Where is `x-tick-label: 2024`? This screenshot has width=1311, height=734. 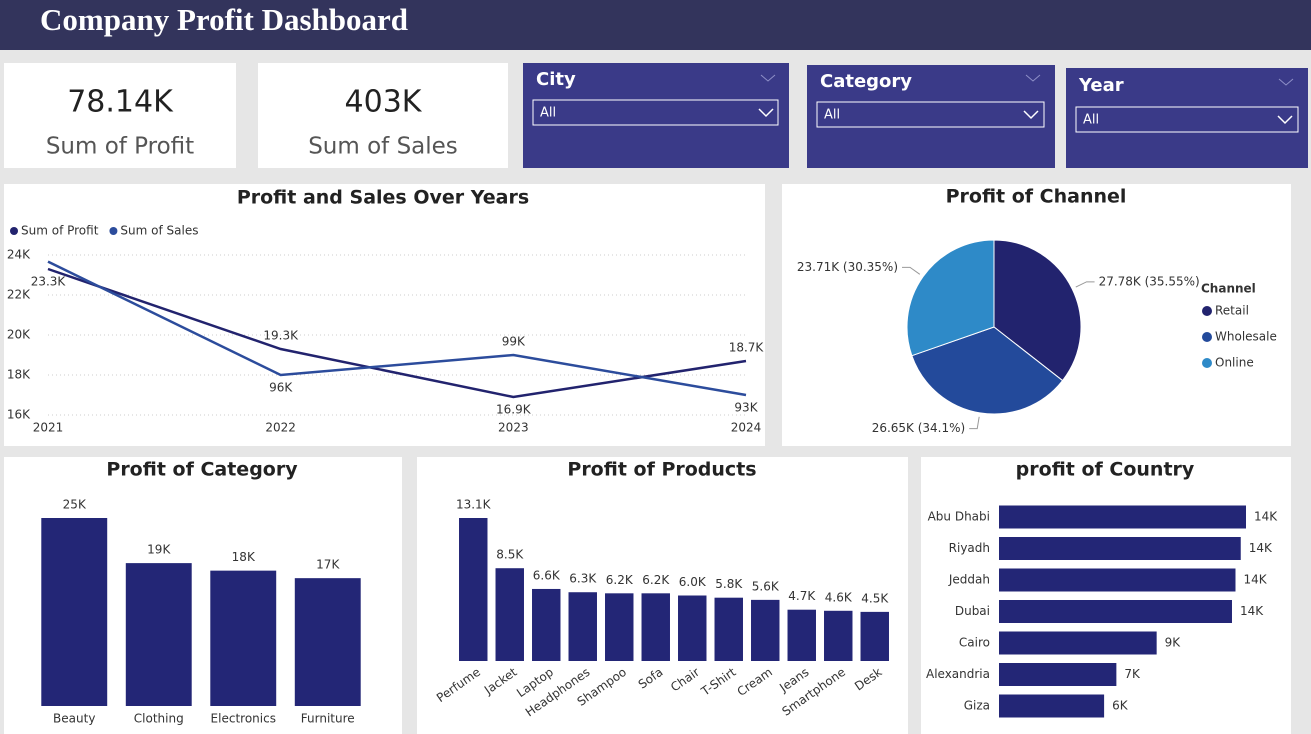 x-tick-label: 2024 is located at coordinates (746, 428).